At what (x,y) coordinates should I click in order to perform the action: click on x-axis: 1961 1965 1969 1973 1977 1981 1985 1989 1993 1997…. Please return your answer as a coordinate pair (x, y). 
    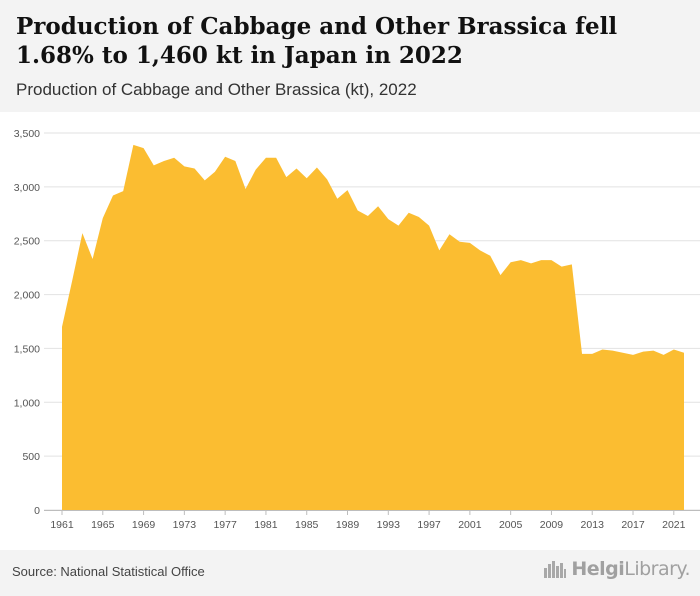
    Looking at the image, I should click on (372, 520).